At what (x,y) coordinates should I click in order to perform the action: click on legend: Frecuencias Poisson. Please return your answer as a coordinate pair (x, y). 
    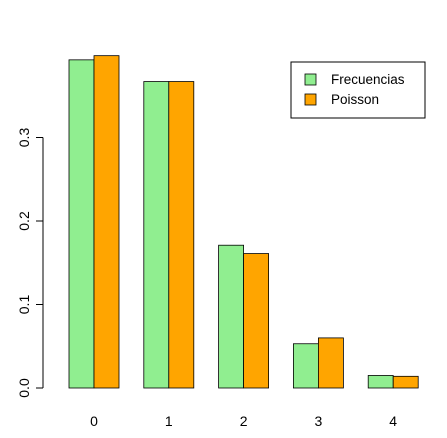
    Looking at the image, I should click on (358, 90).